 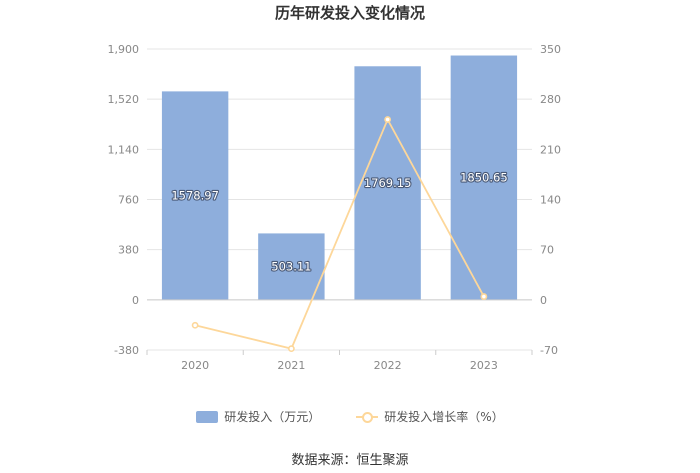 I want to click on legend-line-swatch, so click(x=367, y=417).